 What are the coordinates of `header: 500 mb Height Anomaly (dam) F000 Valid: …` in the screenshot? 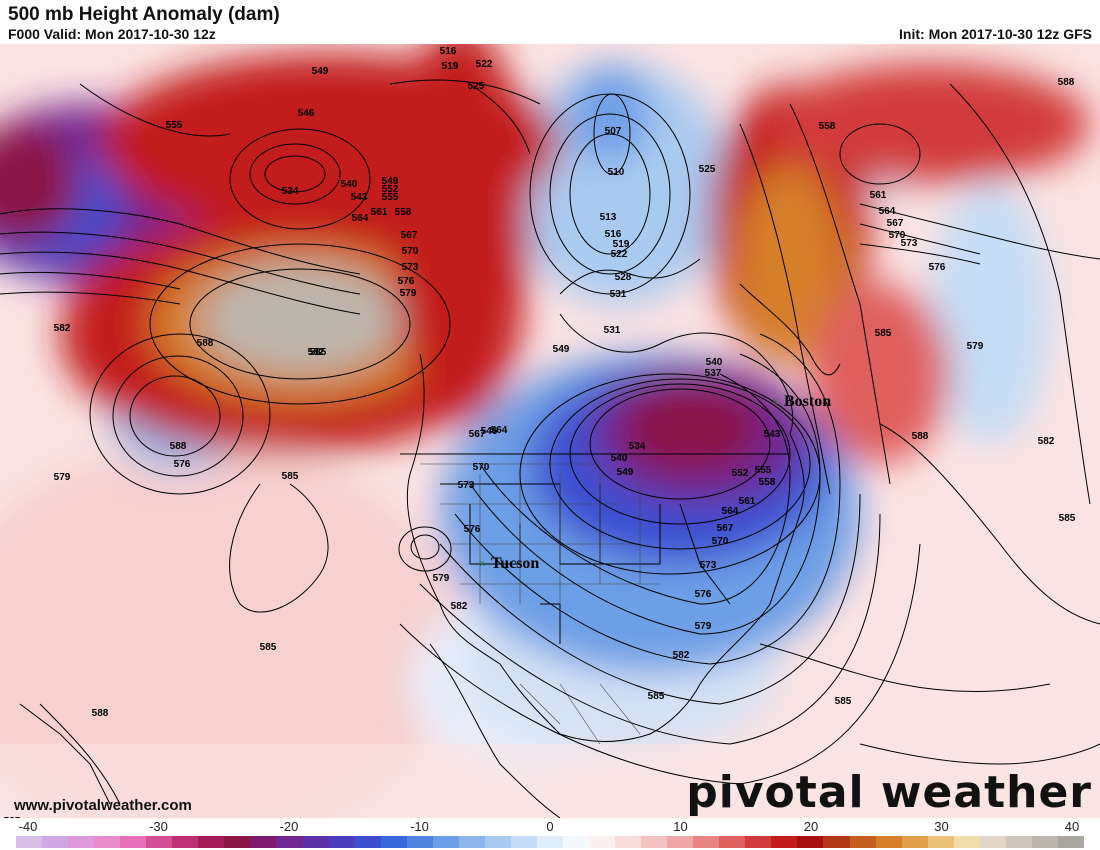 It's located at (550, 22).